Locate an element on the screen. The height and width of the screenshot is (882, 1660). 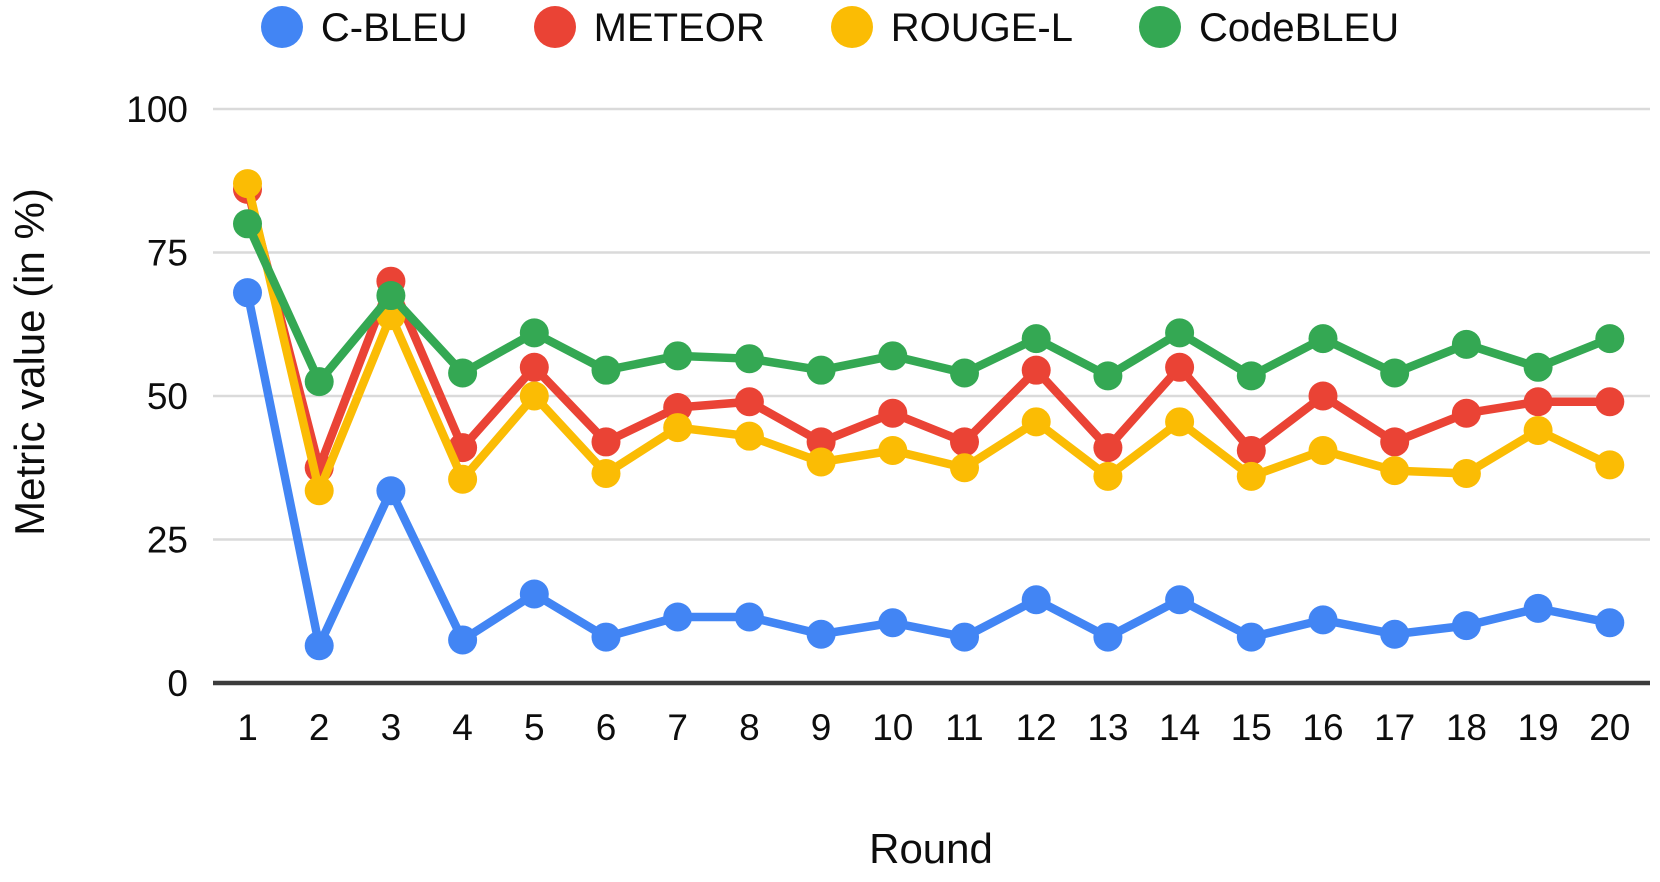
x-tick-label: 4 is located at coordinates (462, 727).